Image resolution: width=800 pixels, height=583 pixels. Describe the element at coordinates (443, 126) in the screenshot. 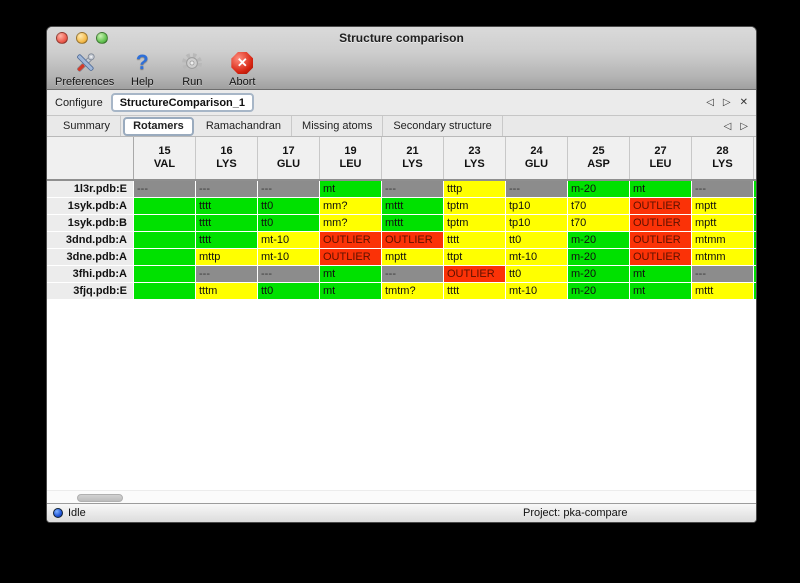

I see `tab-secondary-structure: Secondary structure` at that location.